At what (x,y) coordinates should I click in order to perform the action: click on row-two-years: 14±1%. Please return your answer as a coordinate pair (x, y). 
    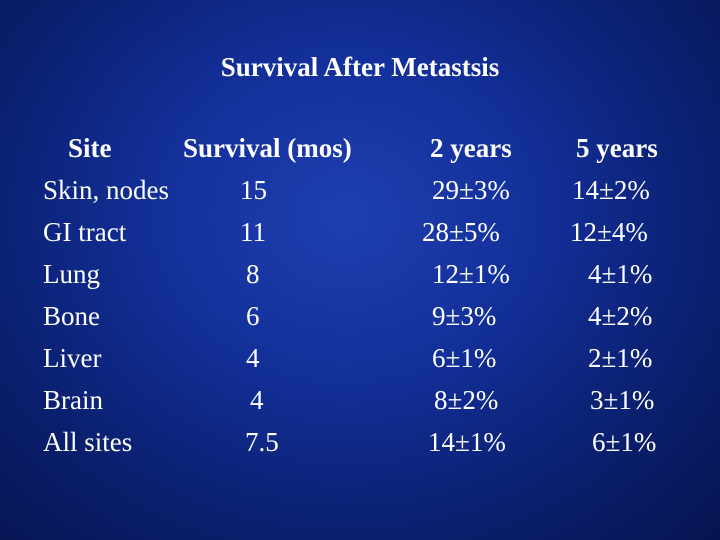
    Looking at the image, I should click on (467, 442).